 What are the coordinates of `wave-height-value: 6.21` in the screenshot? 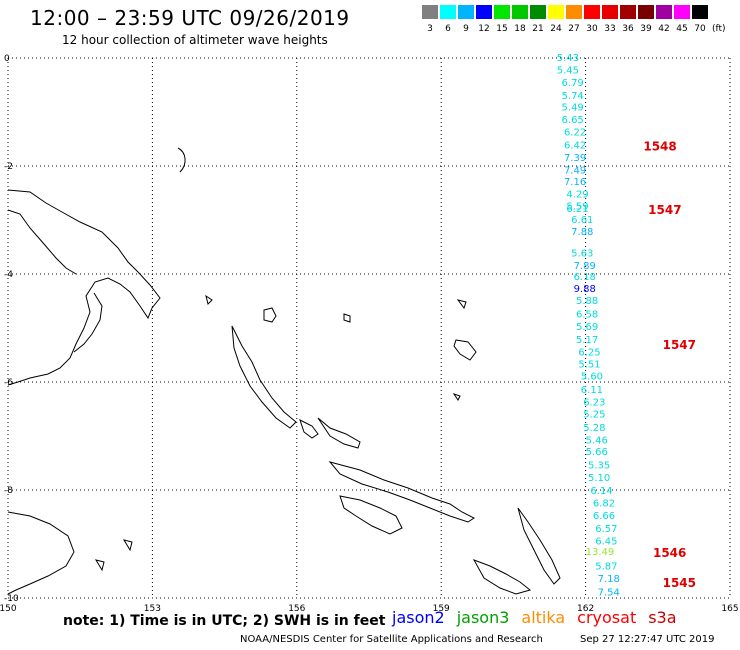 It's located at (577, 209).